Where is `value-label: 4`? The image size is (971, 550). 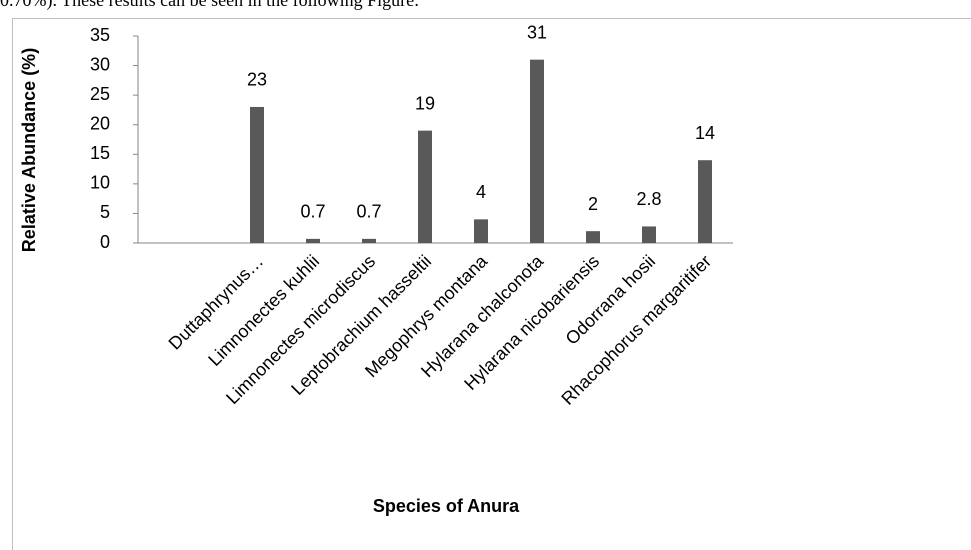
value-label: 4 is located at coordinates (481, 192).